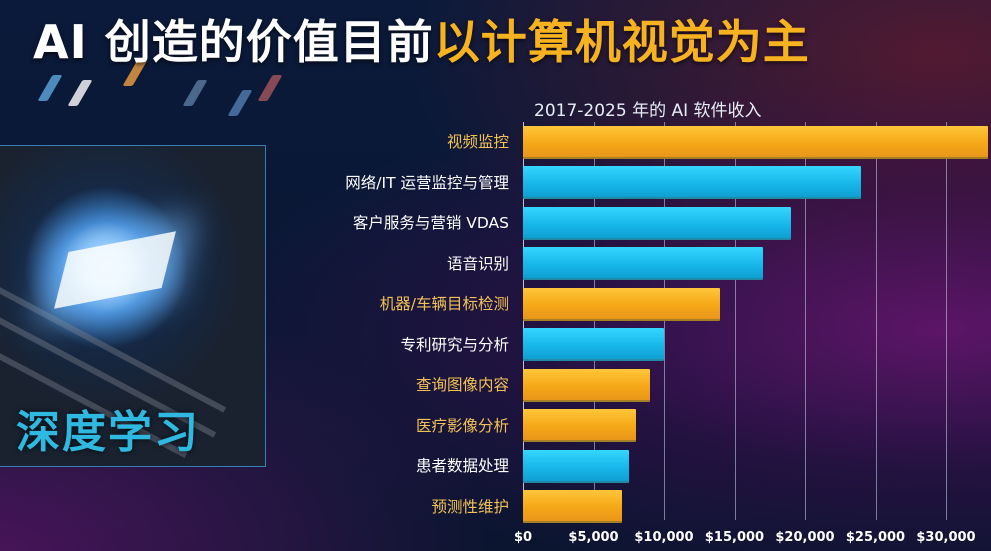 The height and width of the screenshot is (551, 991). What do you see at coordinates (593, 537) in the screenshot?
I see `x-tick-label: $5,000` at bounding box center [593, 537].